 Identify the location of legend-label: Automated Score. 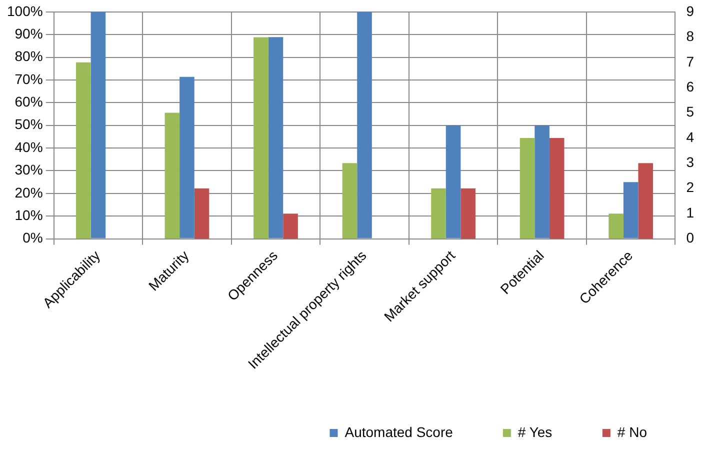
(399, 432).